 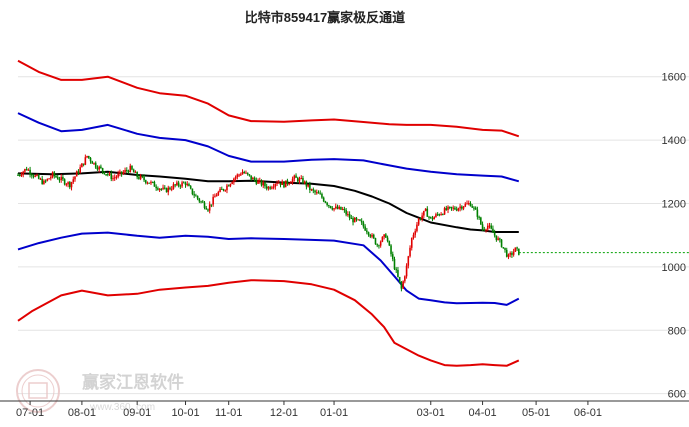 I want to click on y-tick-label: 800, so click(x=677, y=331).